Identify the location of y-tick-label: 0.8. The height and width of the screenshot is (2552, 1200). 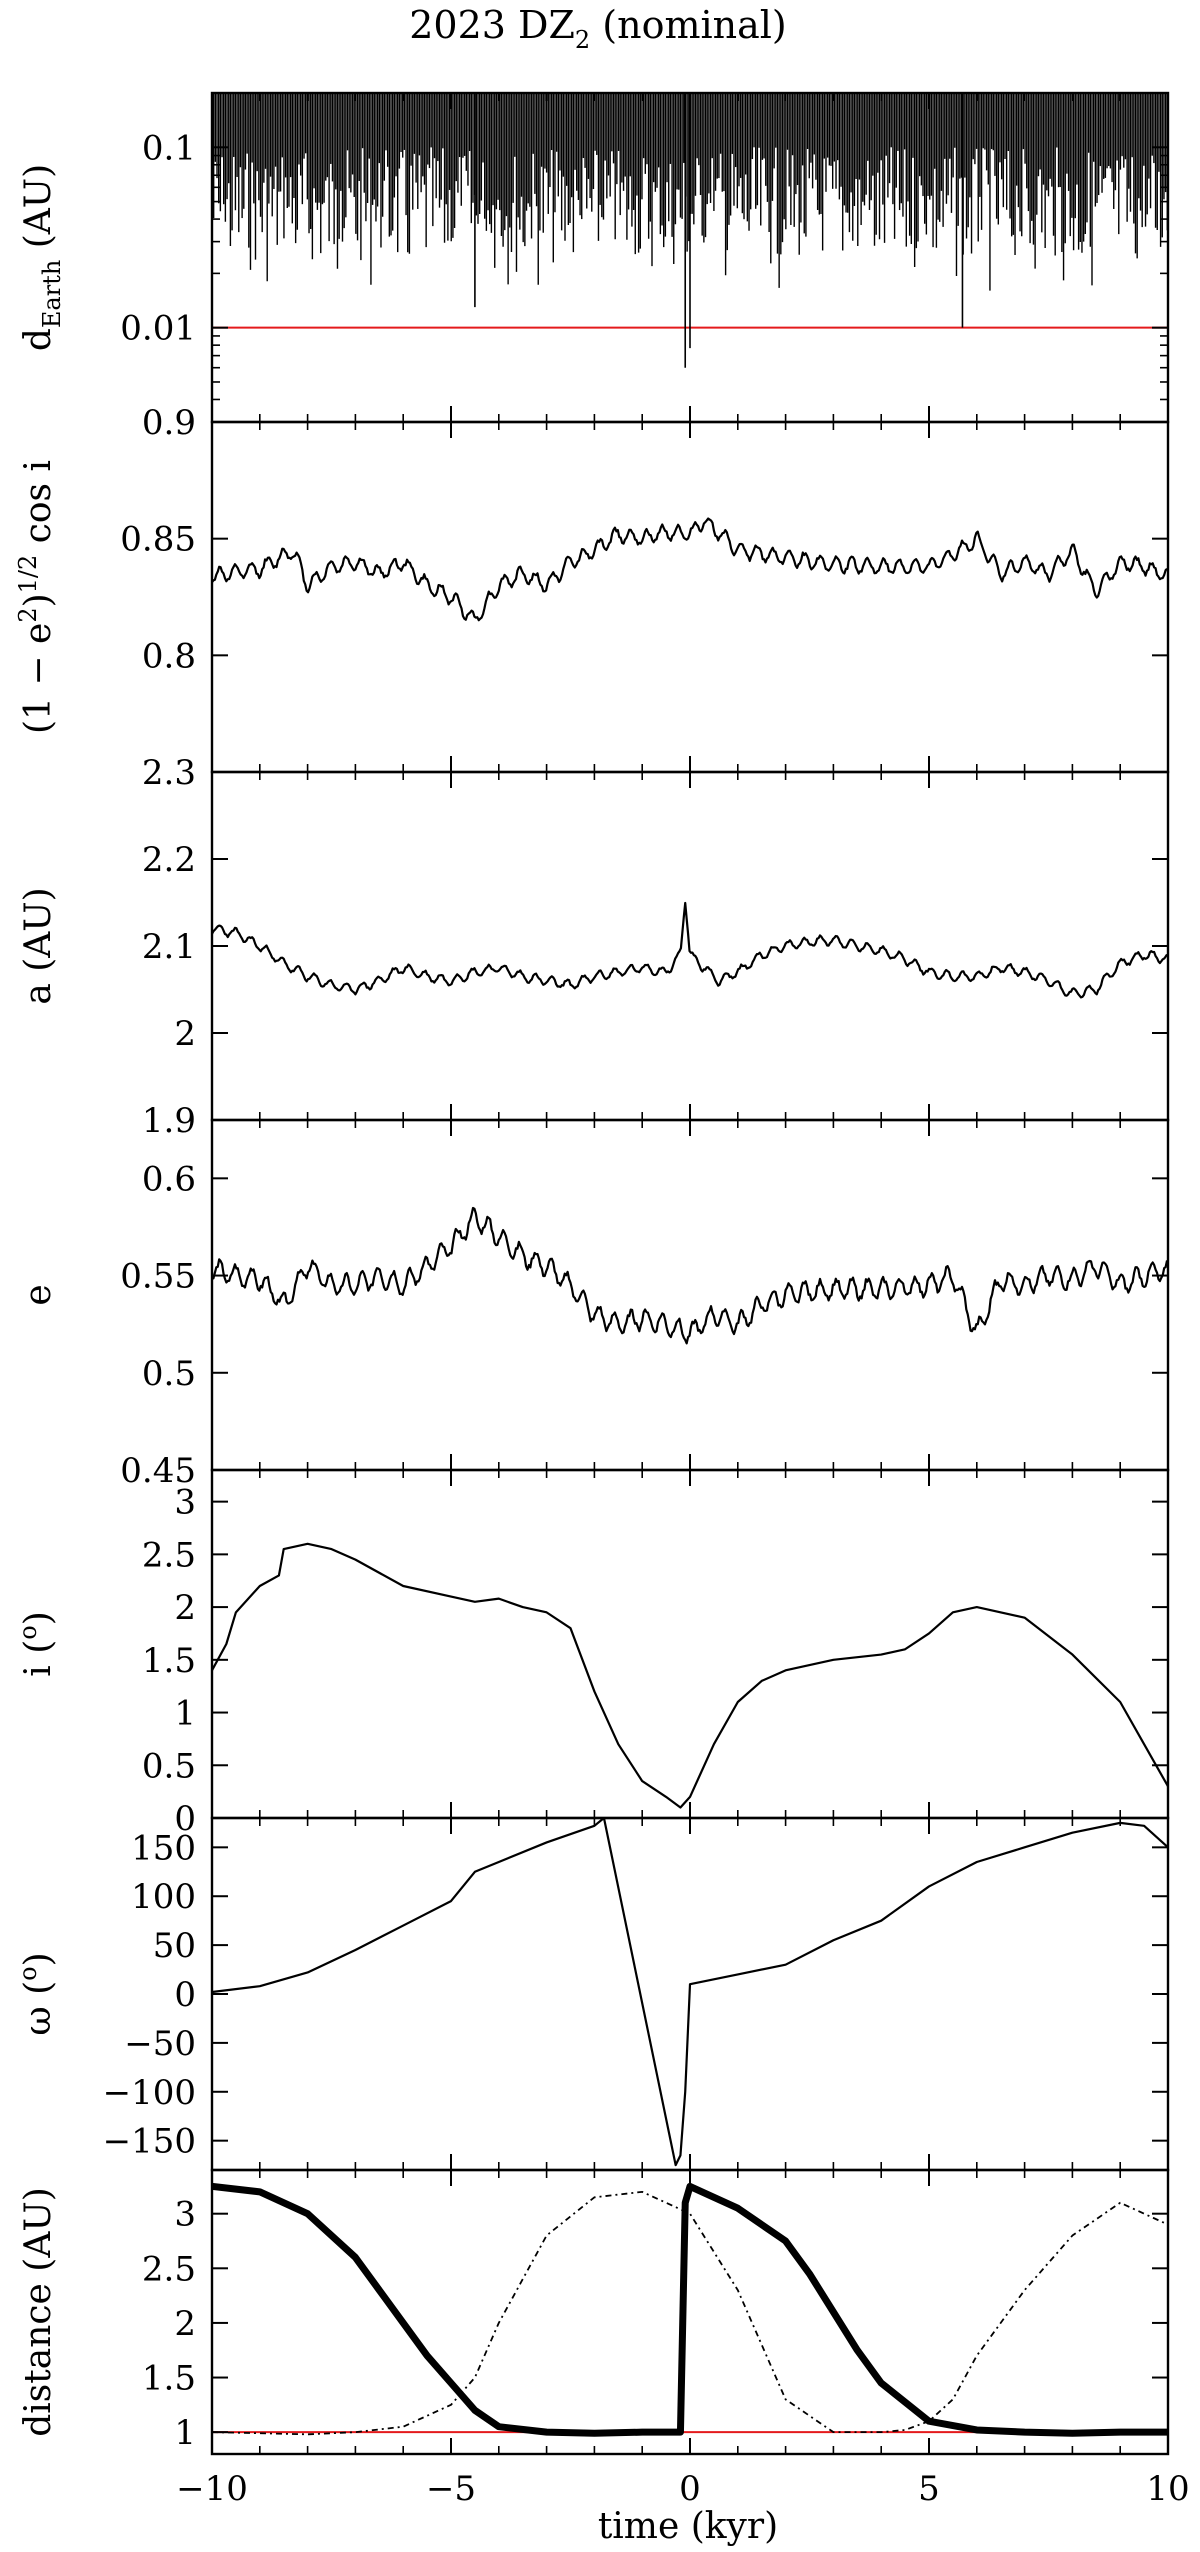
(169, 656).